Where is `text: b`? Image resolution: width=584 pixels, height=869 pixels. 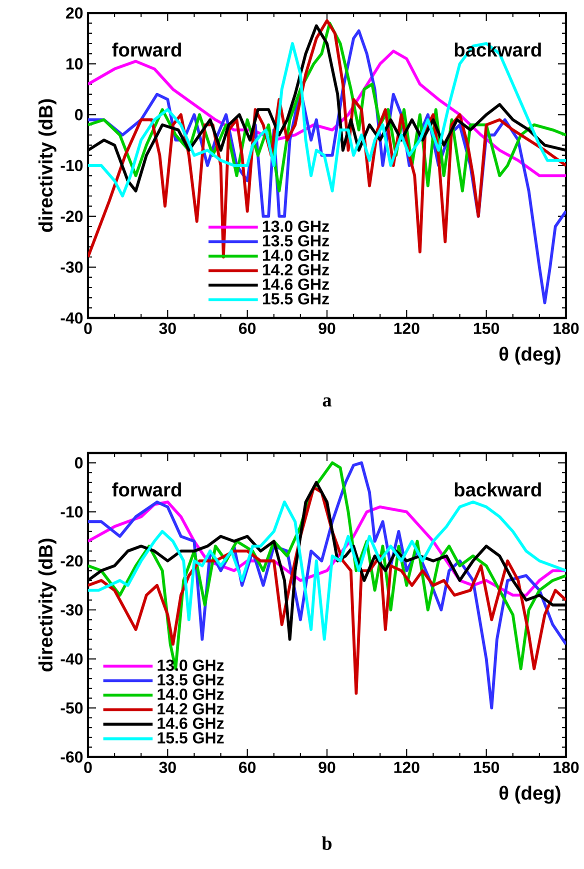
text: b is located at coordinates (327, 843).